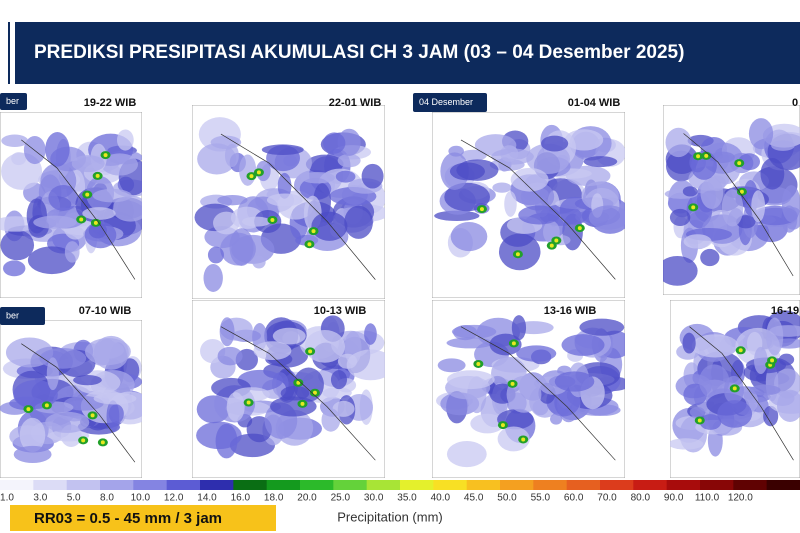 The image size is (800, 533). Describe the element at coordinates (407, 498) in the screenshot. I see `colorbar-label: 35.0` at that location.